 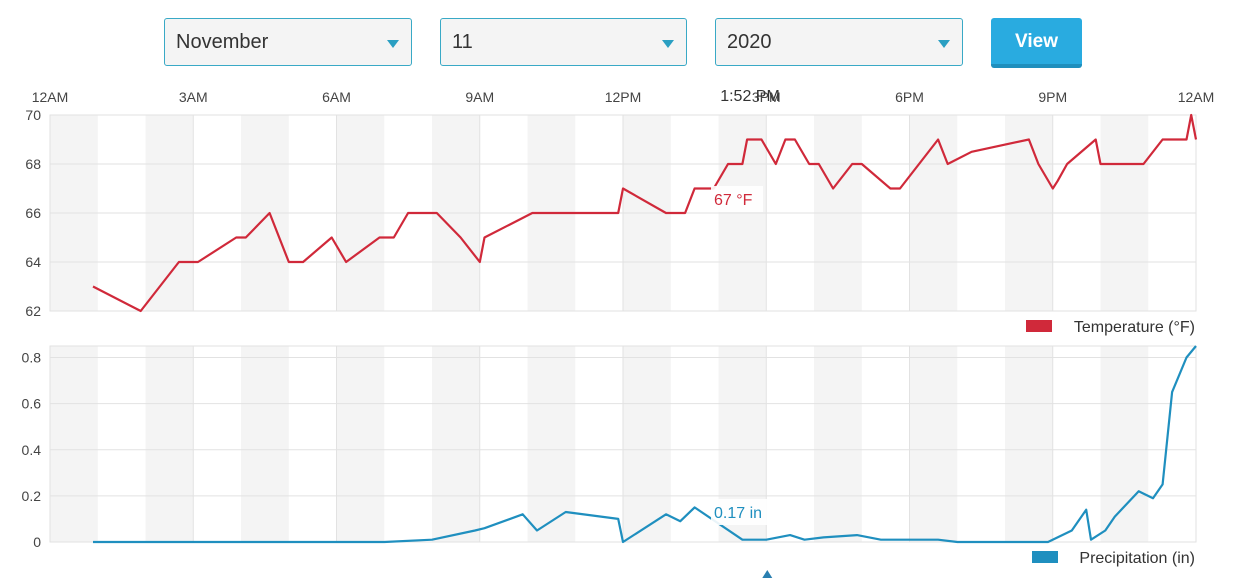 I want to click on x-tick-label: 3AM, so click(x=193, y=97).